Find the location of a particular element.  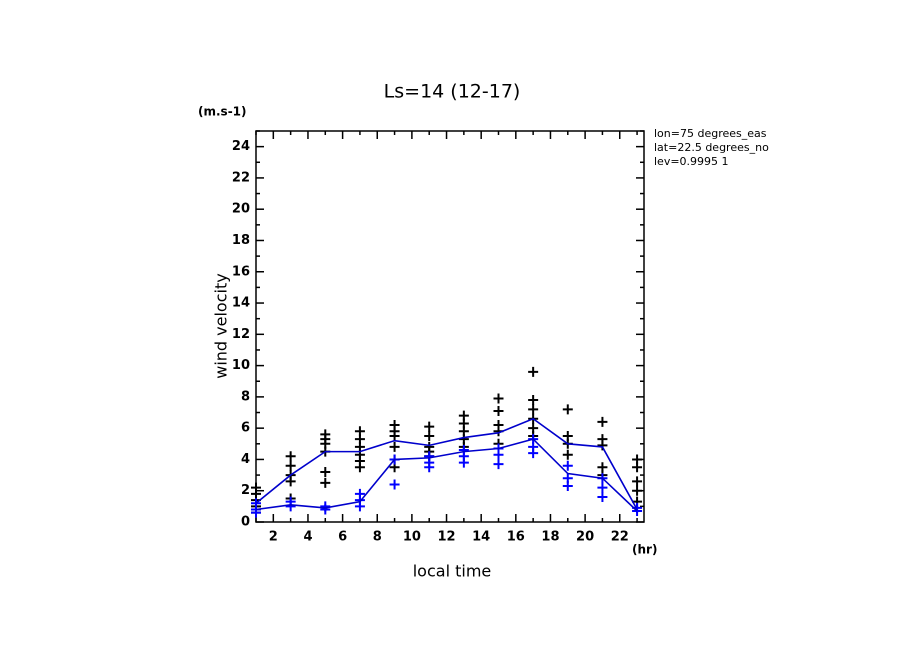

y-tick-label: 8 is located at coordinates (245, 396).